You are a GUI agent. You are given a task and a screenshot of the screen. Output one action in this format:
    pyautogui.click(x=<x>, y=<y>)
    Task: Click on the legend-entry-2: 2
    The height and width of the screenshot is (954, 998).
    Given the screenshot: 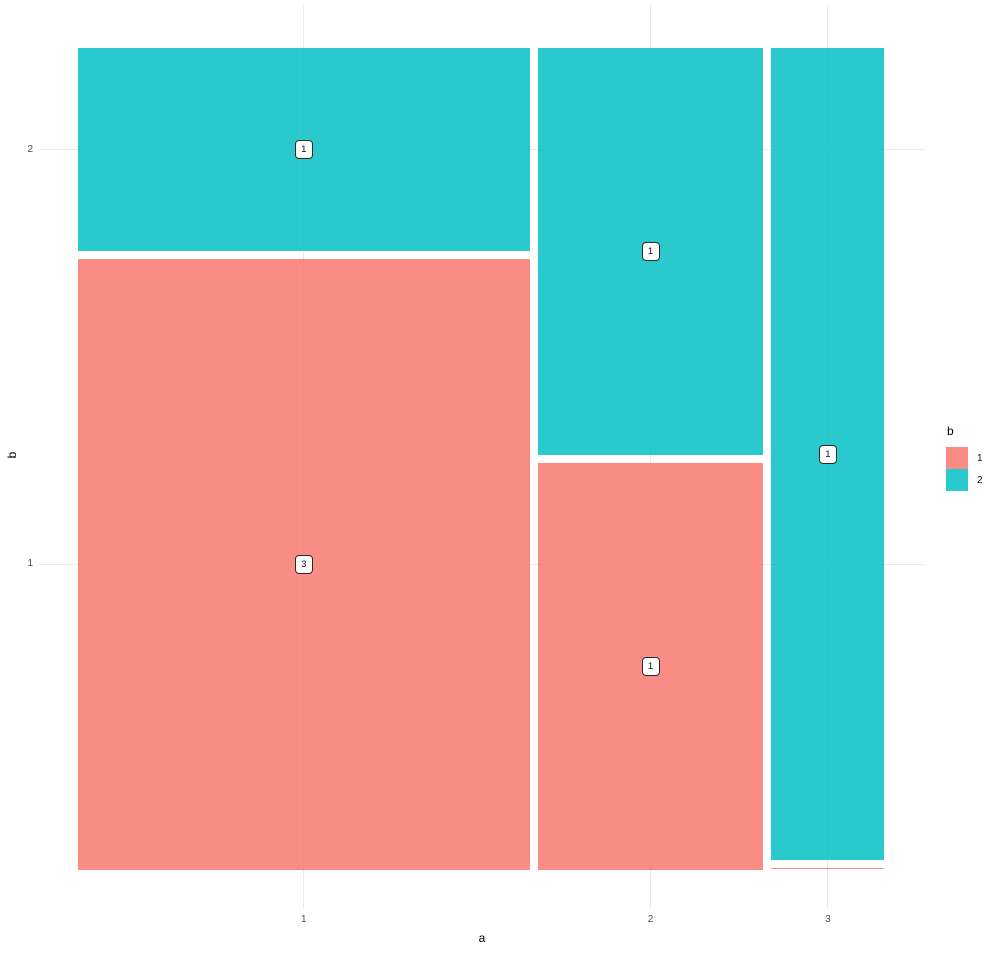 What is the action you would take?
    pyautogui.click(x=964, y=480)
    